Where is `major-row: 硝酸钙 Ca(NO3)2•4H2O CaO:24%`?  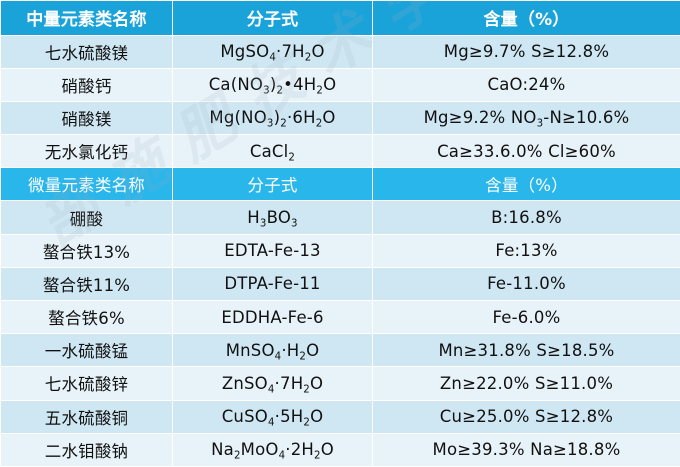
major-row: 硝酸钙 Ca(NO3)2•4H2O CaO:24% is located at coordinates (340, 84).